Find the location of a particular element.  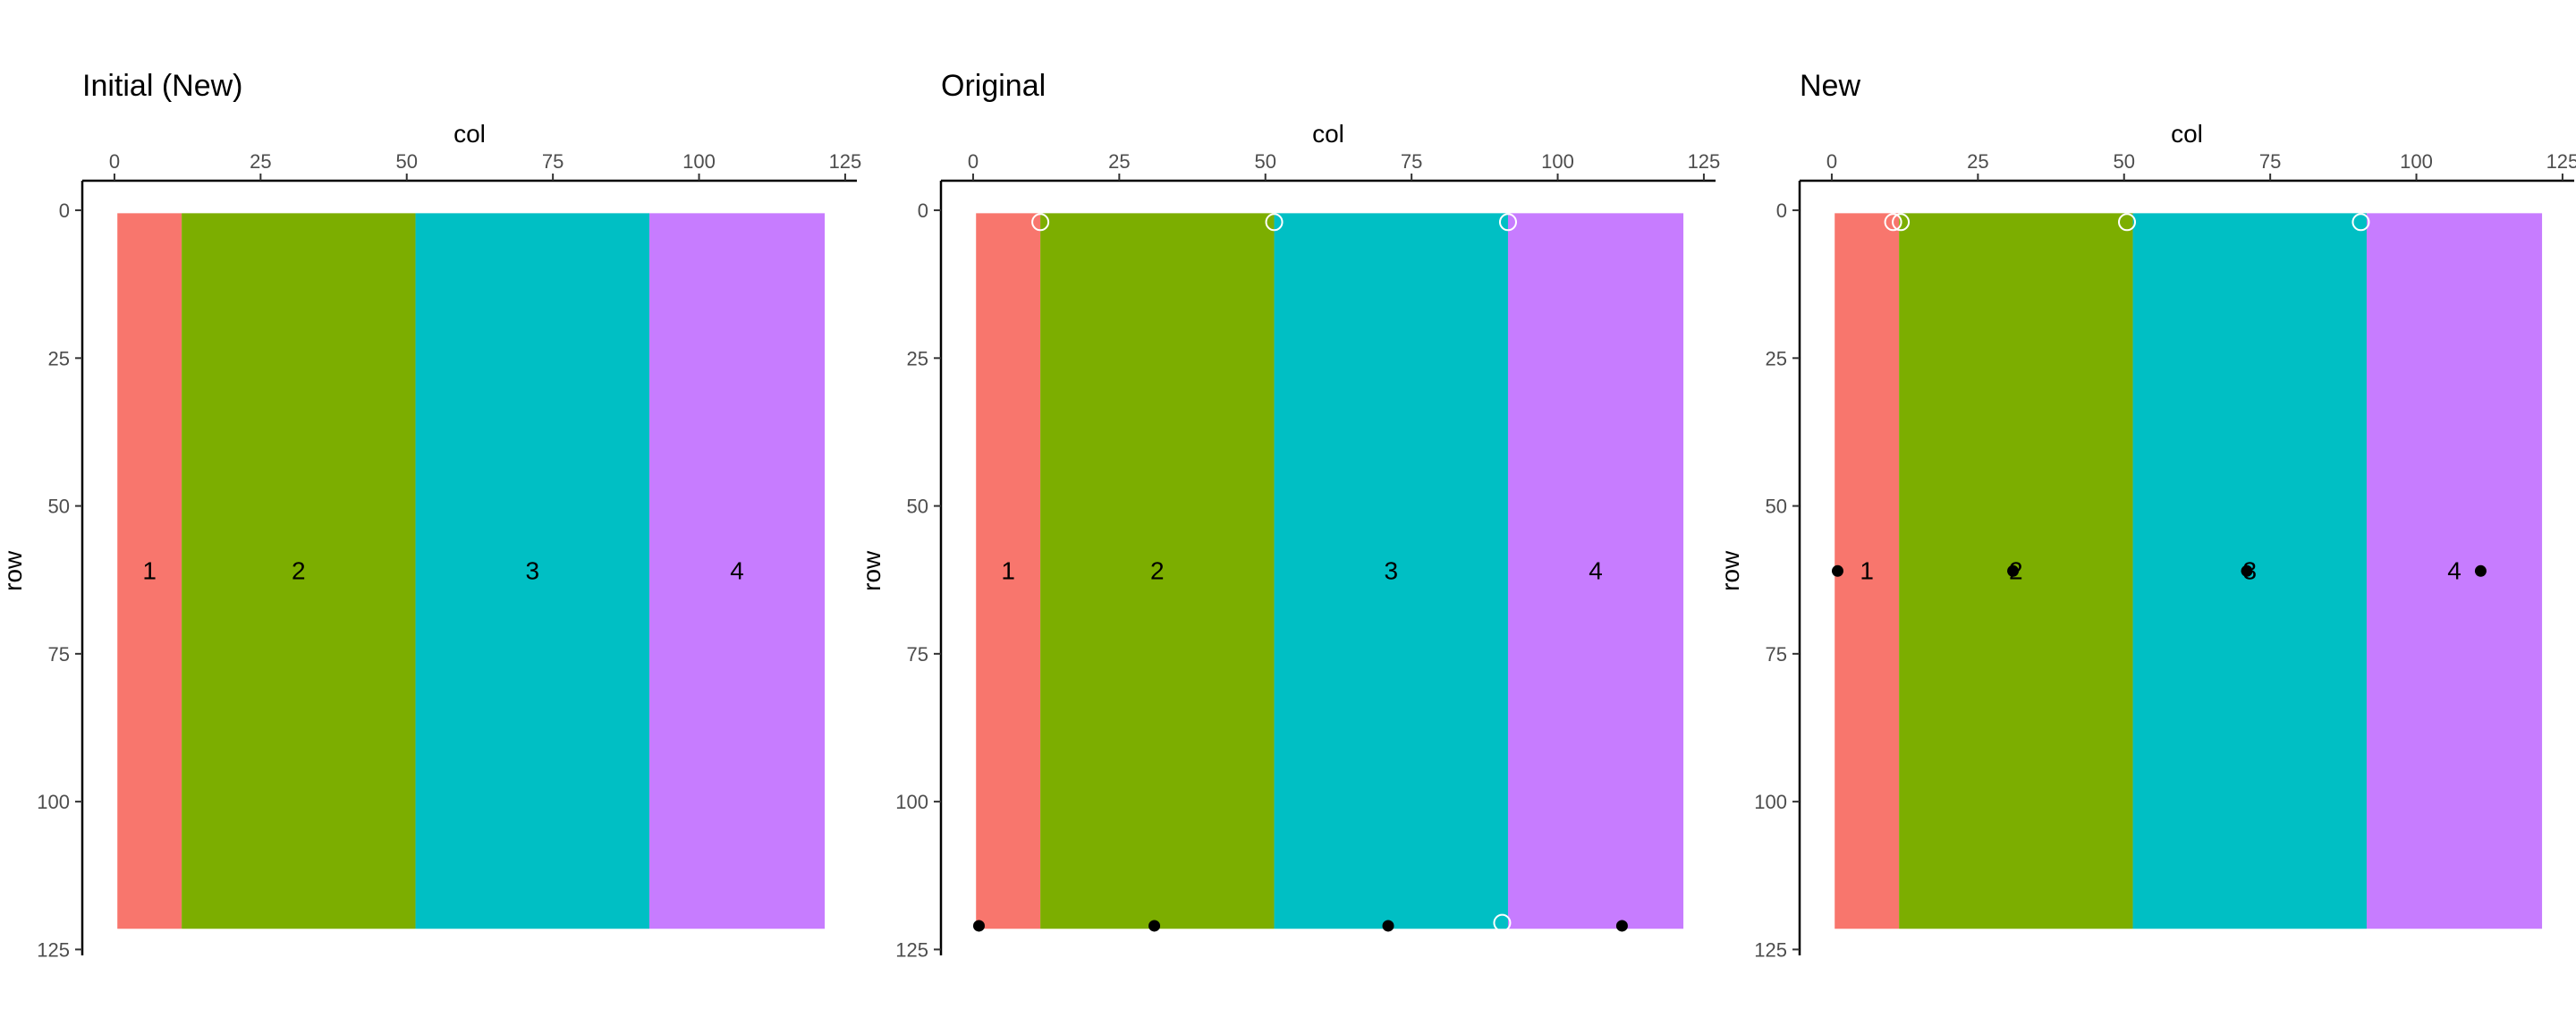

panel-title: Original is located at coordinates (993, 86).